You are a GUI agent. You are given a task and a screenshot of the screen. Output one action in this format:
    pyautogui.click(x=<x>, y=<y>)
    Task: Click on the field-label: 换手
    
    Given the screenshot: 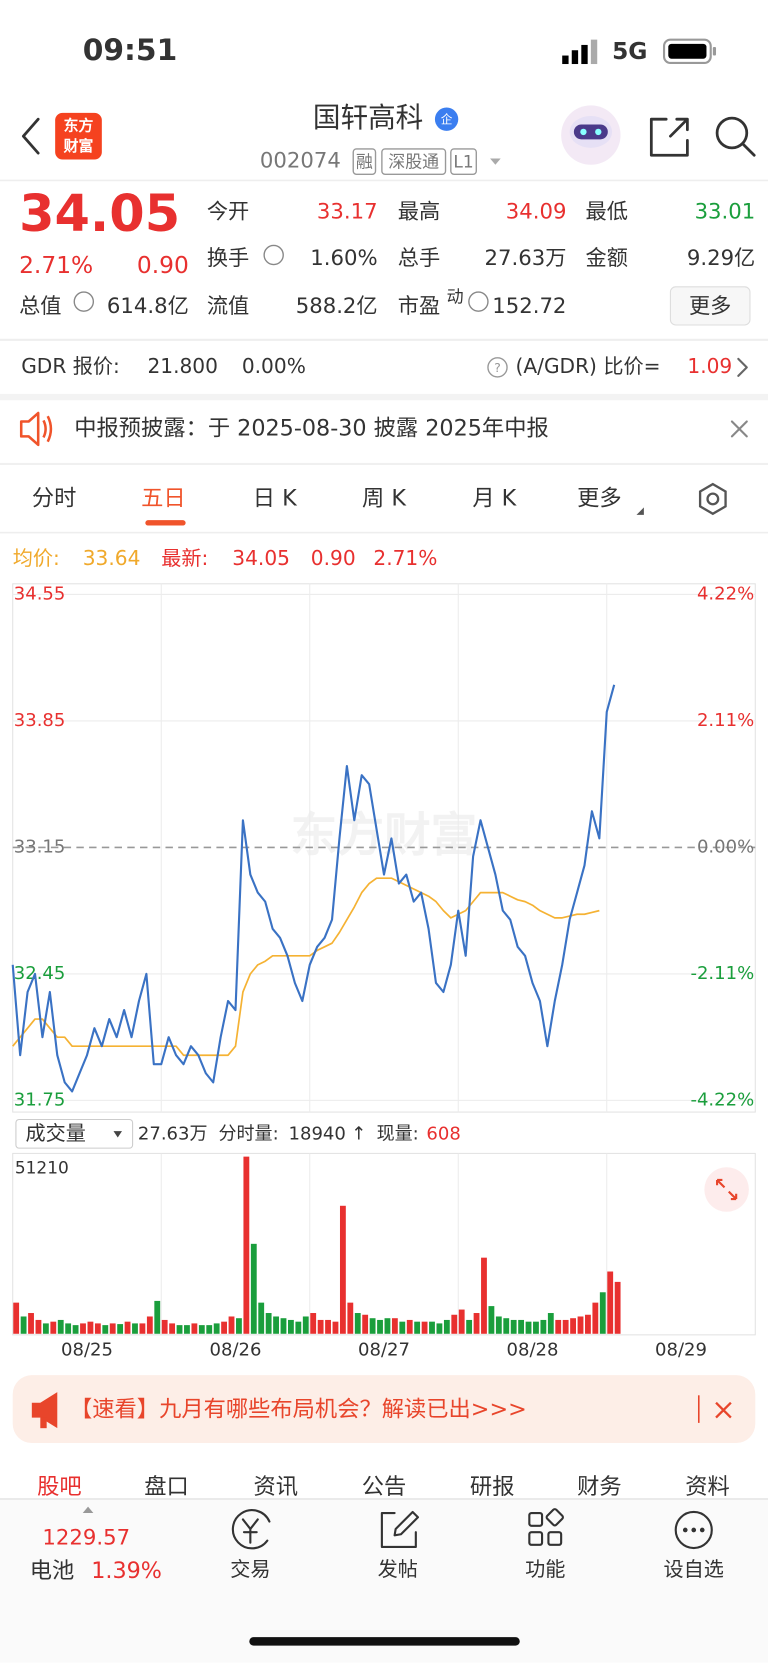 What is the action you would take?
    pyautogui.click(x=228, y=258)
    